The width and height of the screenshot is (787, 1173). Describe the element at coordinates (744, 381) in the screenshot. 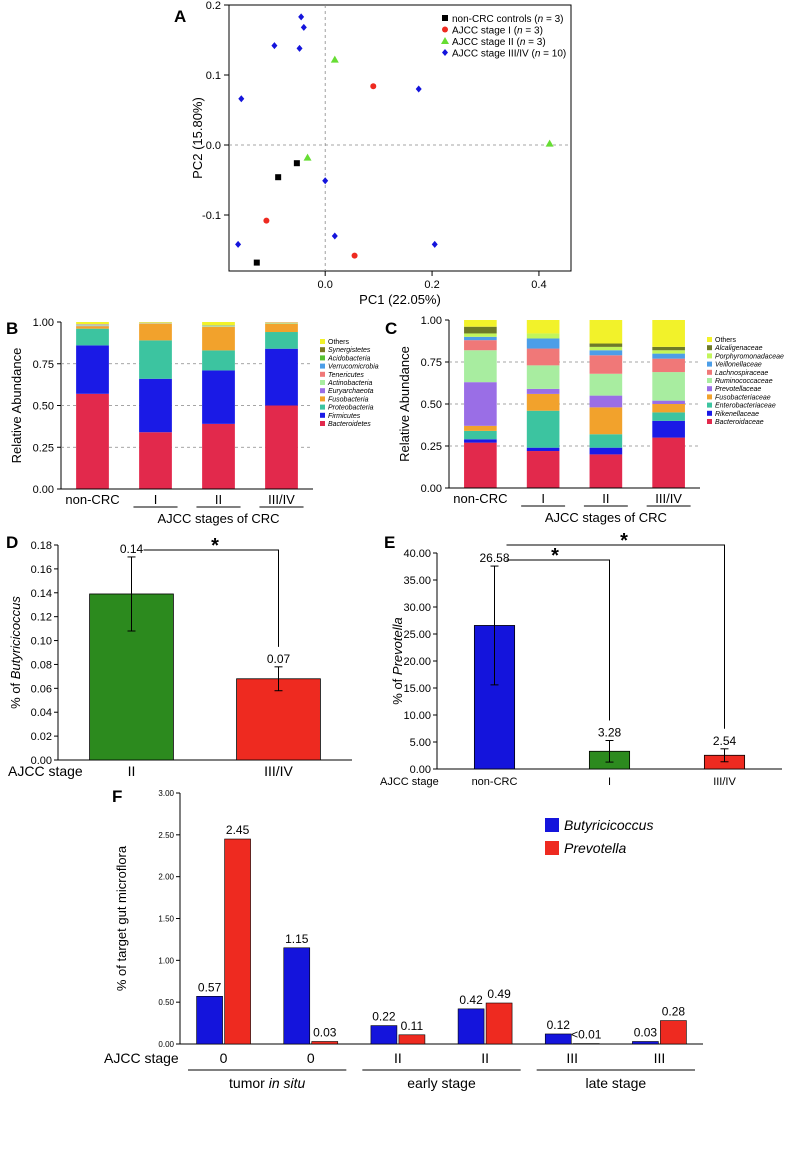

I see `legend-label: Ruminococcaceae` at that location.